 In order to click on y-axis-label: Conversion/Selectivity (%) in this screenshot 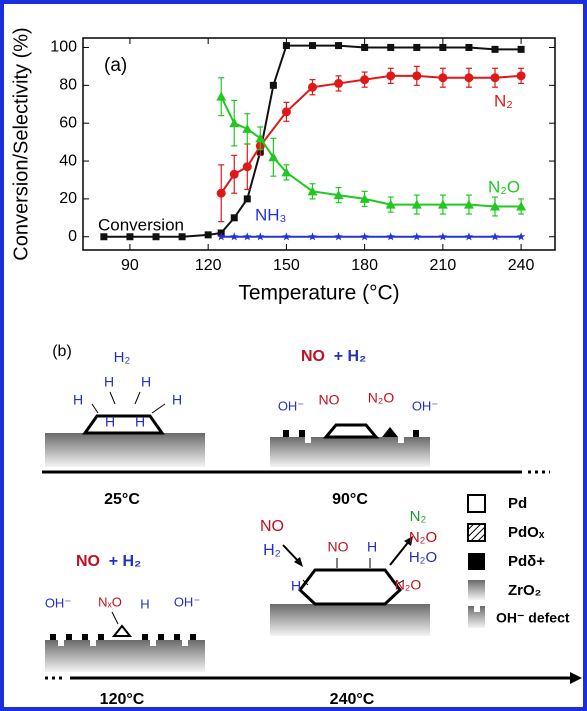, I will do `click(21, 143)`.